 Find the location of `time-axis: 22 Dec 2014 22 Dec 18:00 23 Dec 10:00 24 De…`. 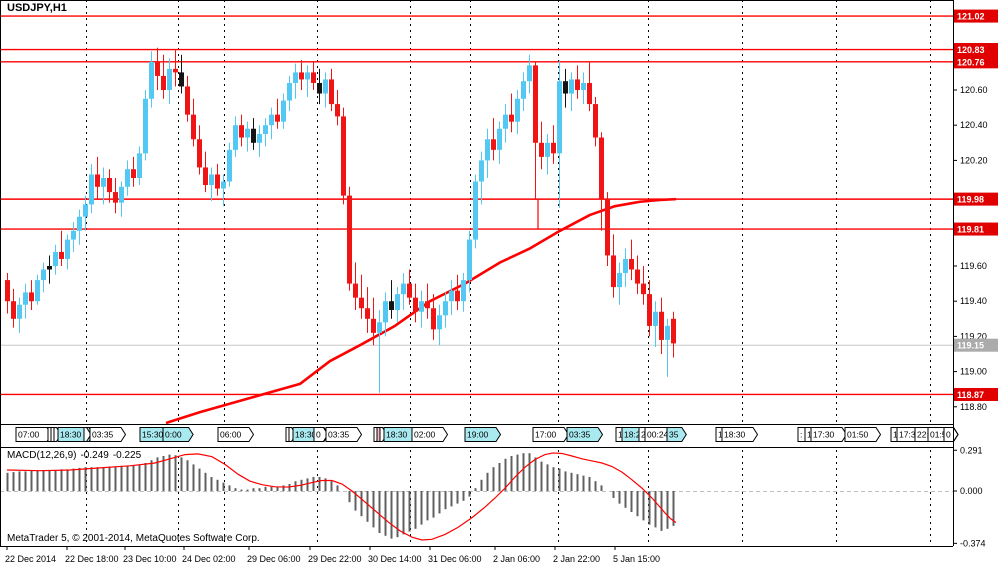

time-axis: 22 Dec 2014 22 Dec 18:00 23 Dec 10:00 24 De… is located at coordinates (332, 555).